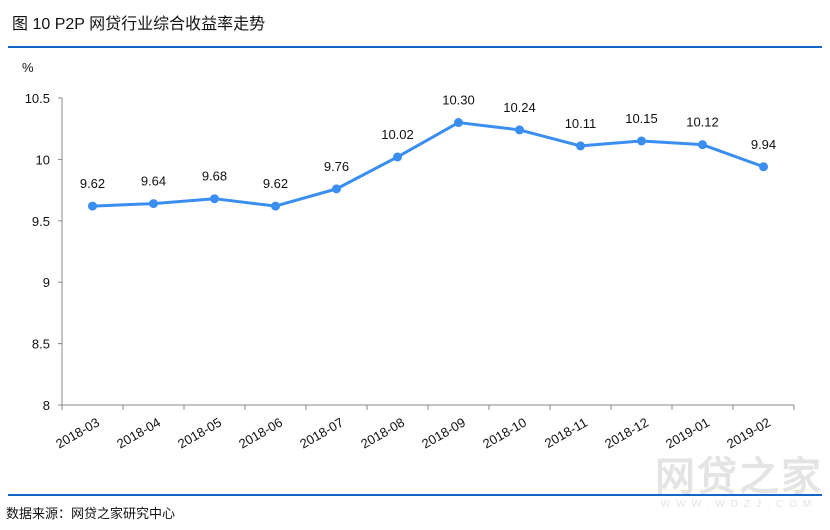 This screenshot has height=530, width=830. What do you see at coordinates (91, 513) in the screenshot?
I see `source-note: 数据来源：网贷之家研究中心` at bounding box center [91, 513].